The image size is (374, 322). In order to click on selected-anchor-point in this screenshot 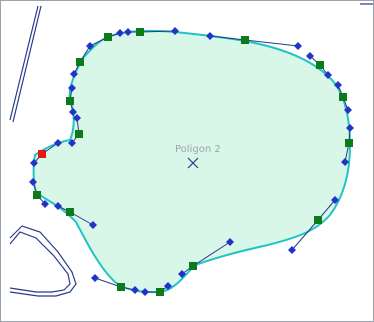, I will do `click(42, 154)`.